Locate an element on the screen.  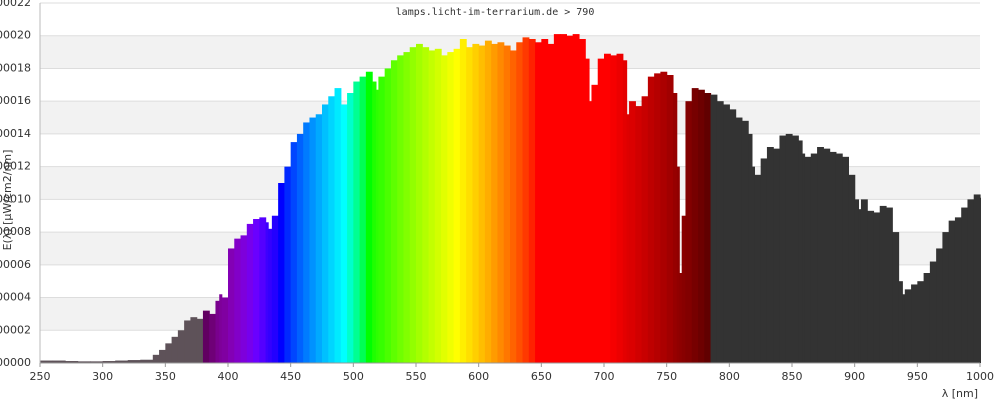
x-tick-label: 950 is located at coordinates (917, 376).